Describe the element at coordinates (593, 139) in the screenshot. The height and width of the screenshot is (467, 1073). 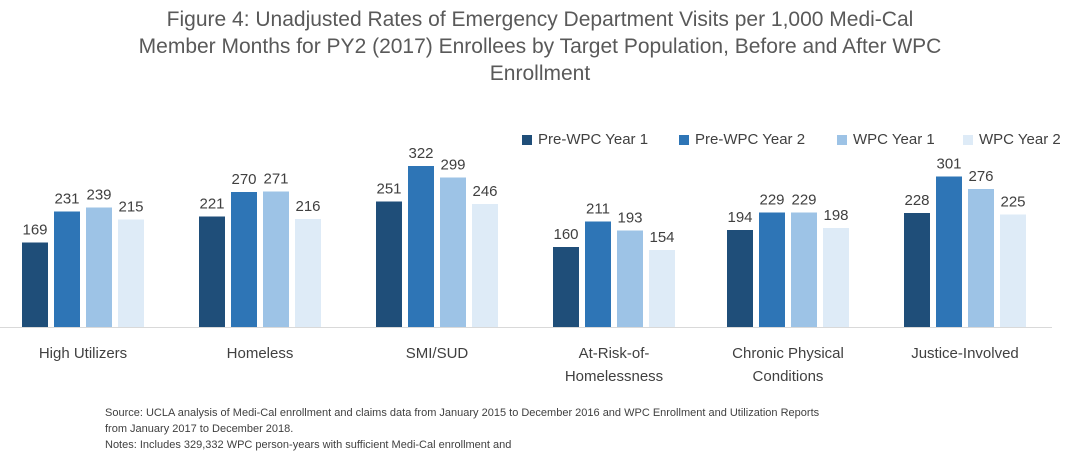
I see `legend-label: Pre-WPC Year 1` at that location.